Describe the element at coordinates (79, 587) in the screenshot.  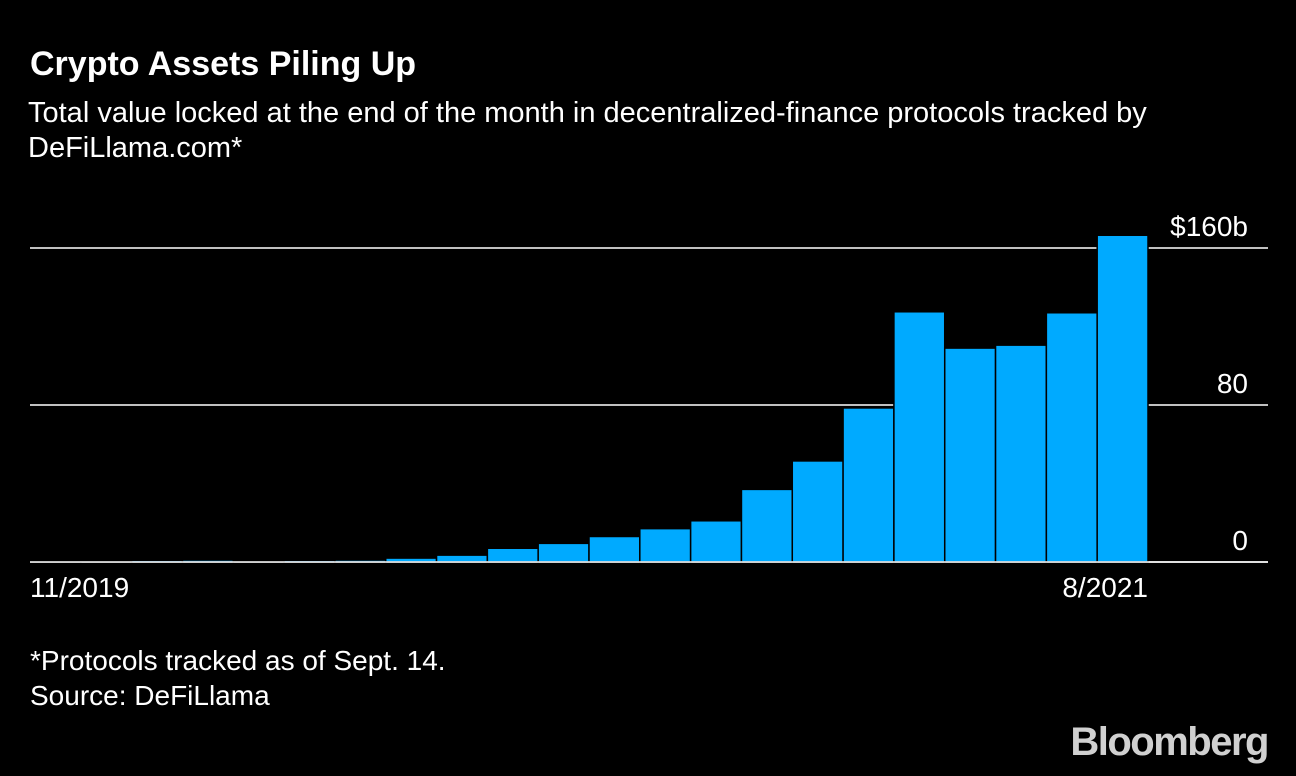
I see `x-tick-label: 11/2019` at that location.